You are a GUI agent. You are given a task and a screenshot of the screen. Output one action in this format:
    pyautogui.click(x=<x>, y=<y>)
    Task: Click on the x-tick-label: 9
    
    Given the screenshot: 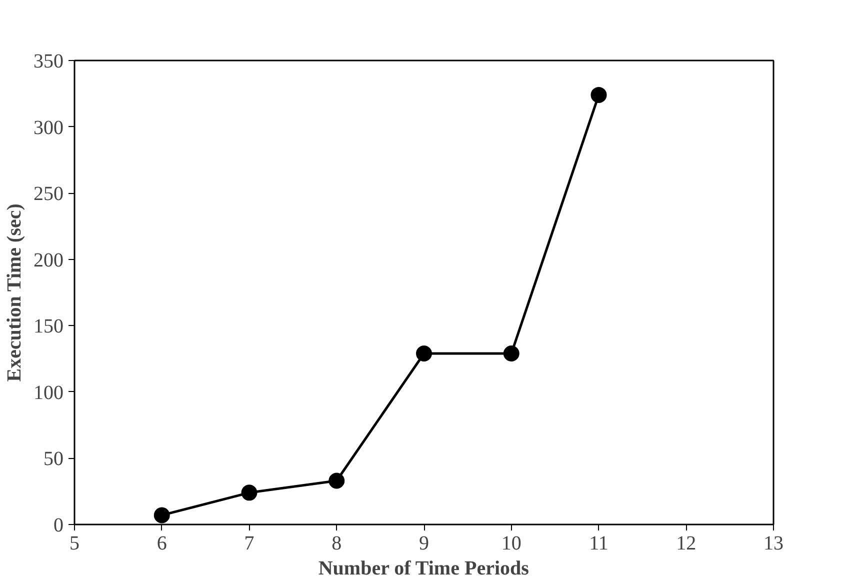 What is the action you would take?
    pyautogui.click(x=424, y=543)
    